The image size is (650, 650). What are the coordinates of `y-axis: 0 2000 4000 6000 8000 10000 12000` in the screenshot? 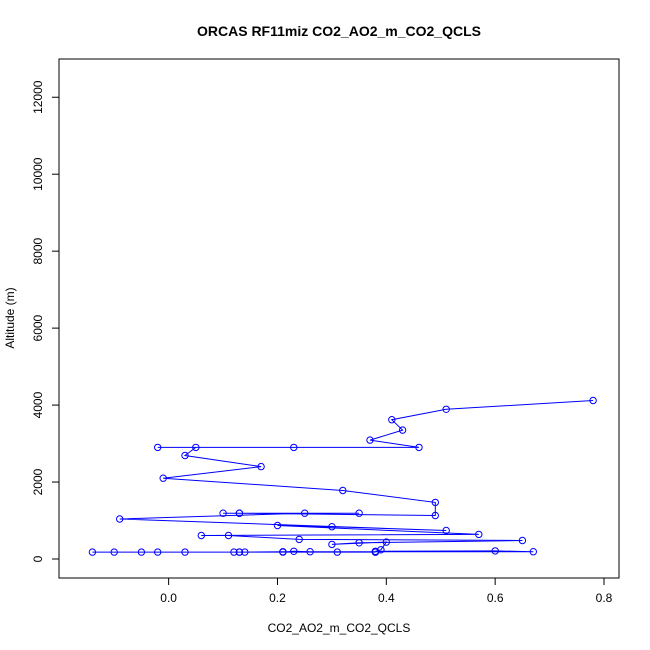 It's located at (45, 321).